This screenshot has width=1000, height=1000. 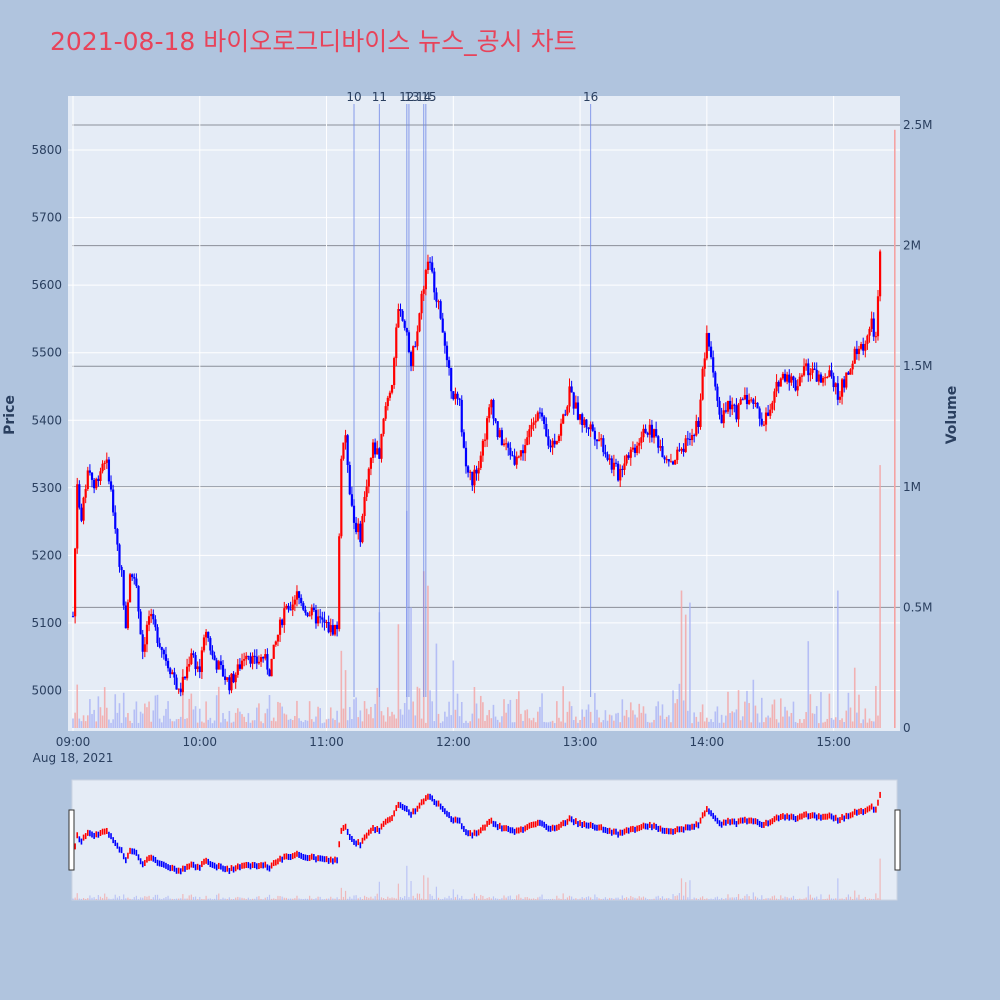 What do you see at coordinates (907, 728) in the screenshot?
I see `volume-tick-label: 0` at bounding box center [907, 728].